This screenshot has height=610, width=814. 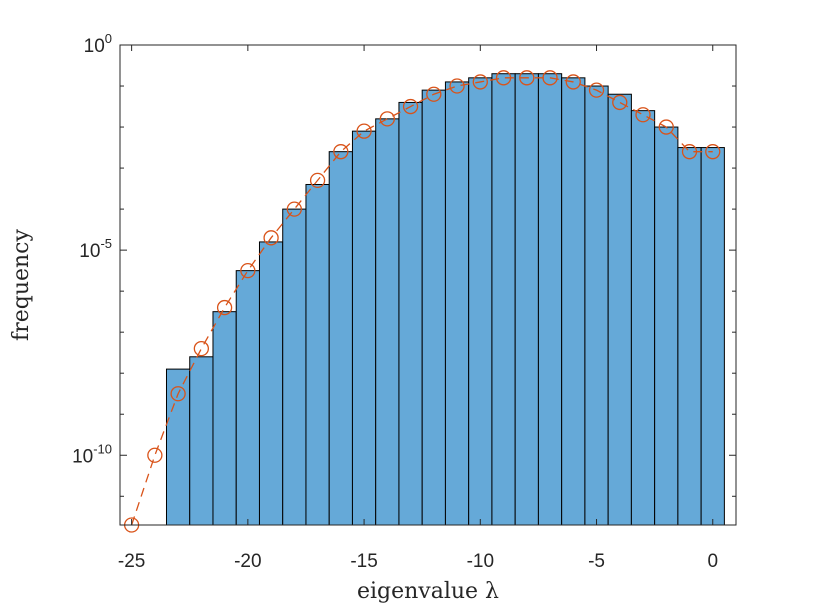 I want to click on y-tick-label: 10⁻¹⁰, so click(x=92, y=454).